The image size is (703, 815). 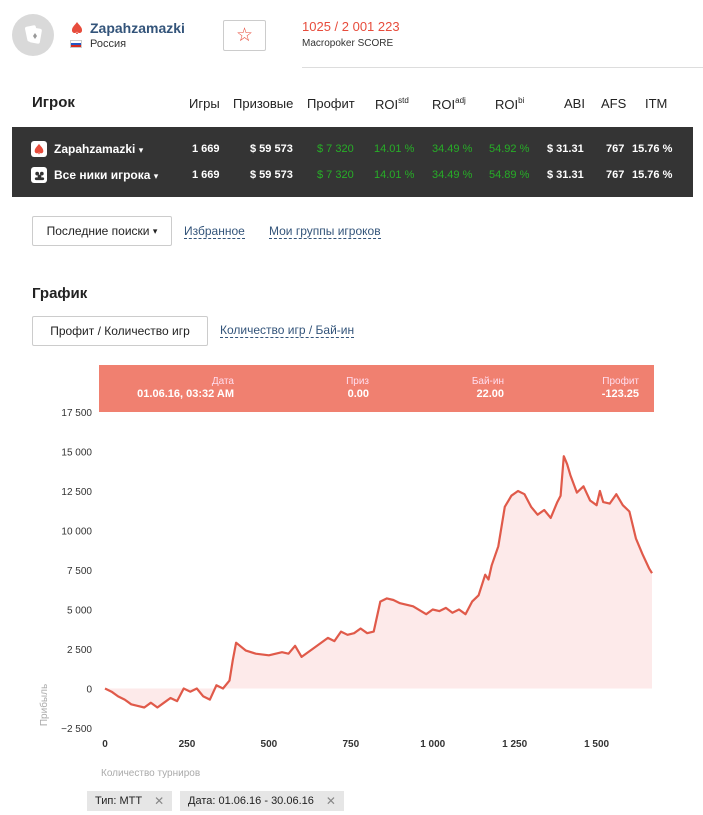 What do you see at coordinates (39, 175) in the screenshot?
I see `all-nicks-icon` at bounding box center [39, 175].